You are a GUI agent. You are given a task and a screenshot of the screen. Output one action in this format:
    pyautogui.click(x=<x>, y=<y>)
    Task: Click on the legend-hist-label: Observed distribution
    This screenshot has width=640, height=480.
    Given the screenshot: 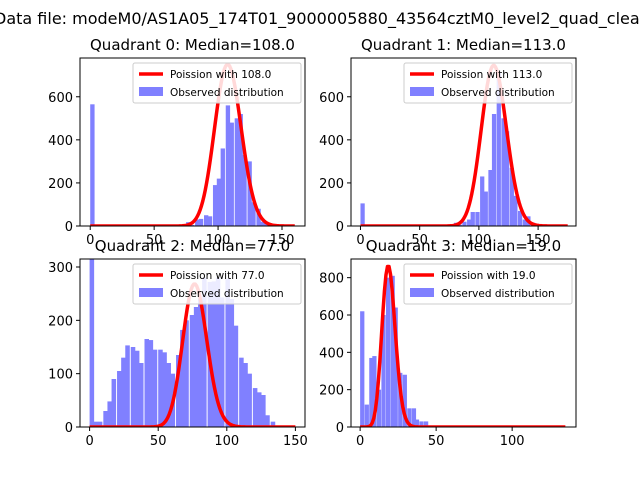 What is the action you would take?
    pyautogui.click(x=227, y=294)
    